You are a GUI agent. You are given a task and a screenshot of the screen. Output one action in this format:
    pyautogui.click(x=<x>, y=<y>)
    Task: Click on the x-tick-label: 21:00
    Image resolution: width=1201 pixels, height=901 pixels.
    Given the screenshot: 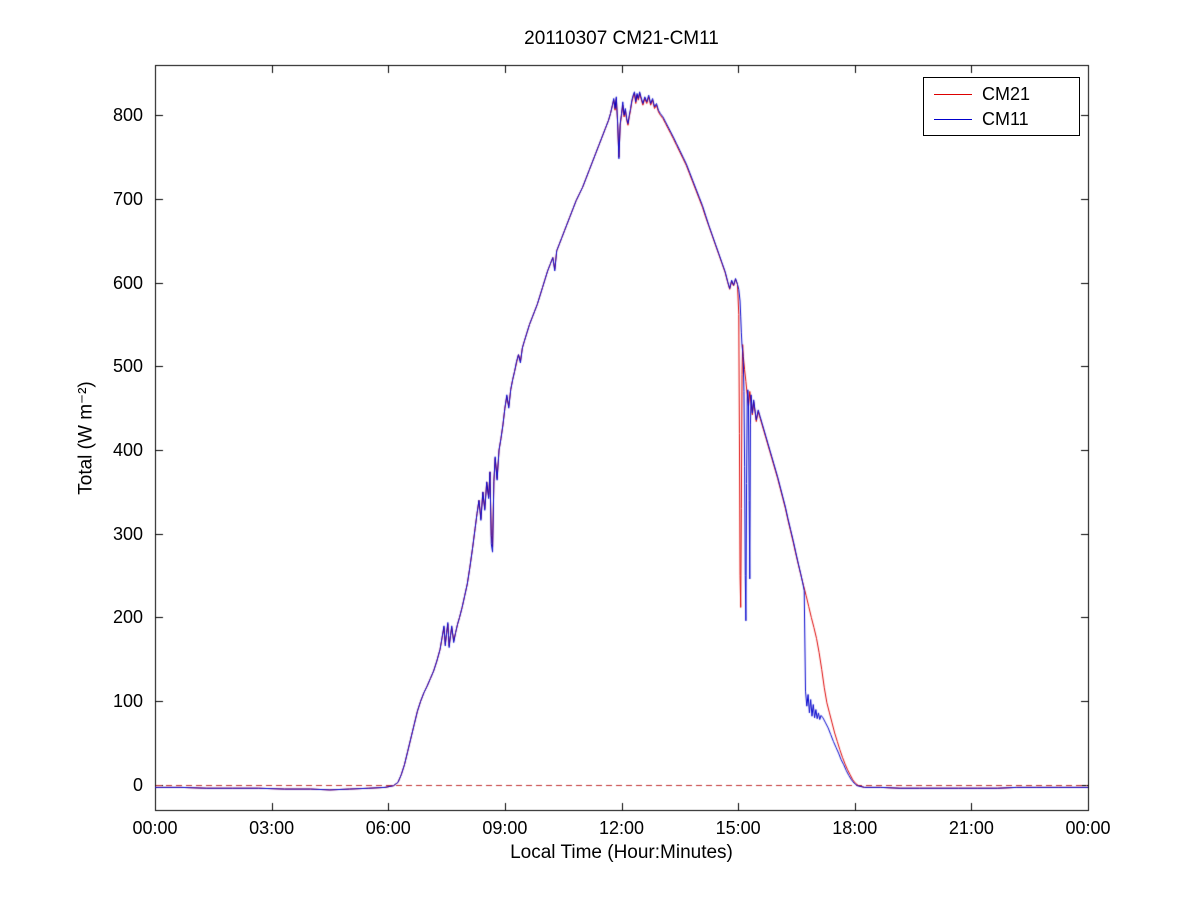 What is the action you would take?
    pyautogui.click(x=971, y=828)
    